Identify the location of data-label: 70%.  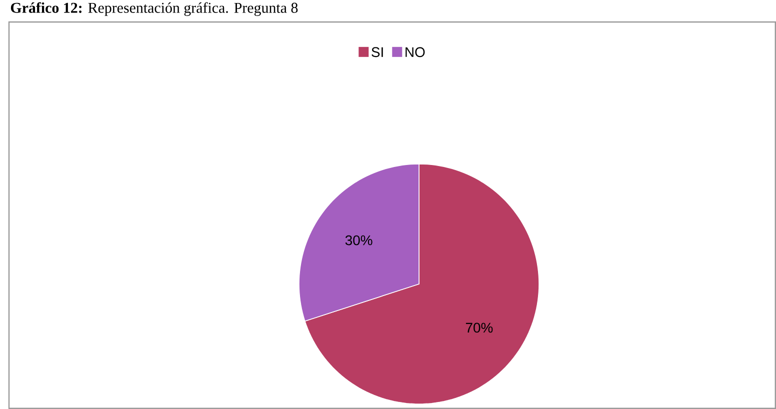
(479, 327).